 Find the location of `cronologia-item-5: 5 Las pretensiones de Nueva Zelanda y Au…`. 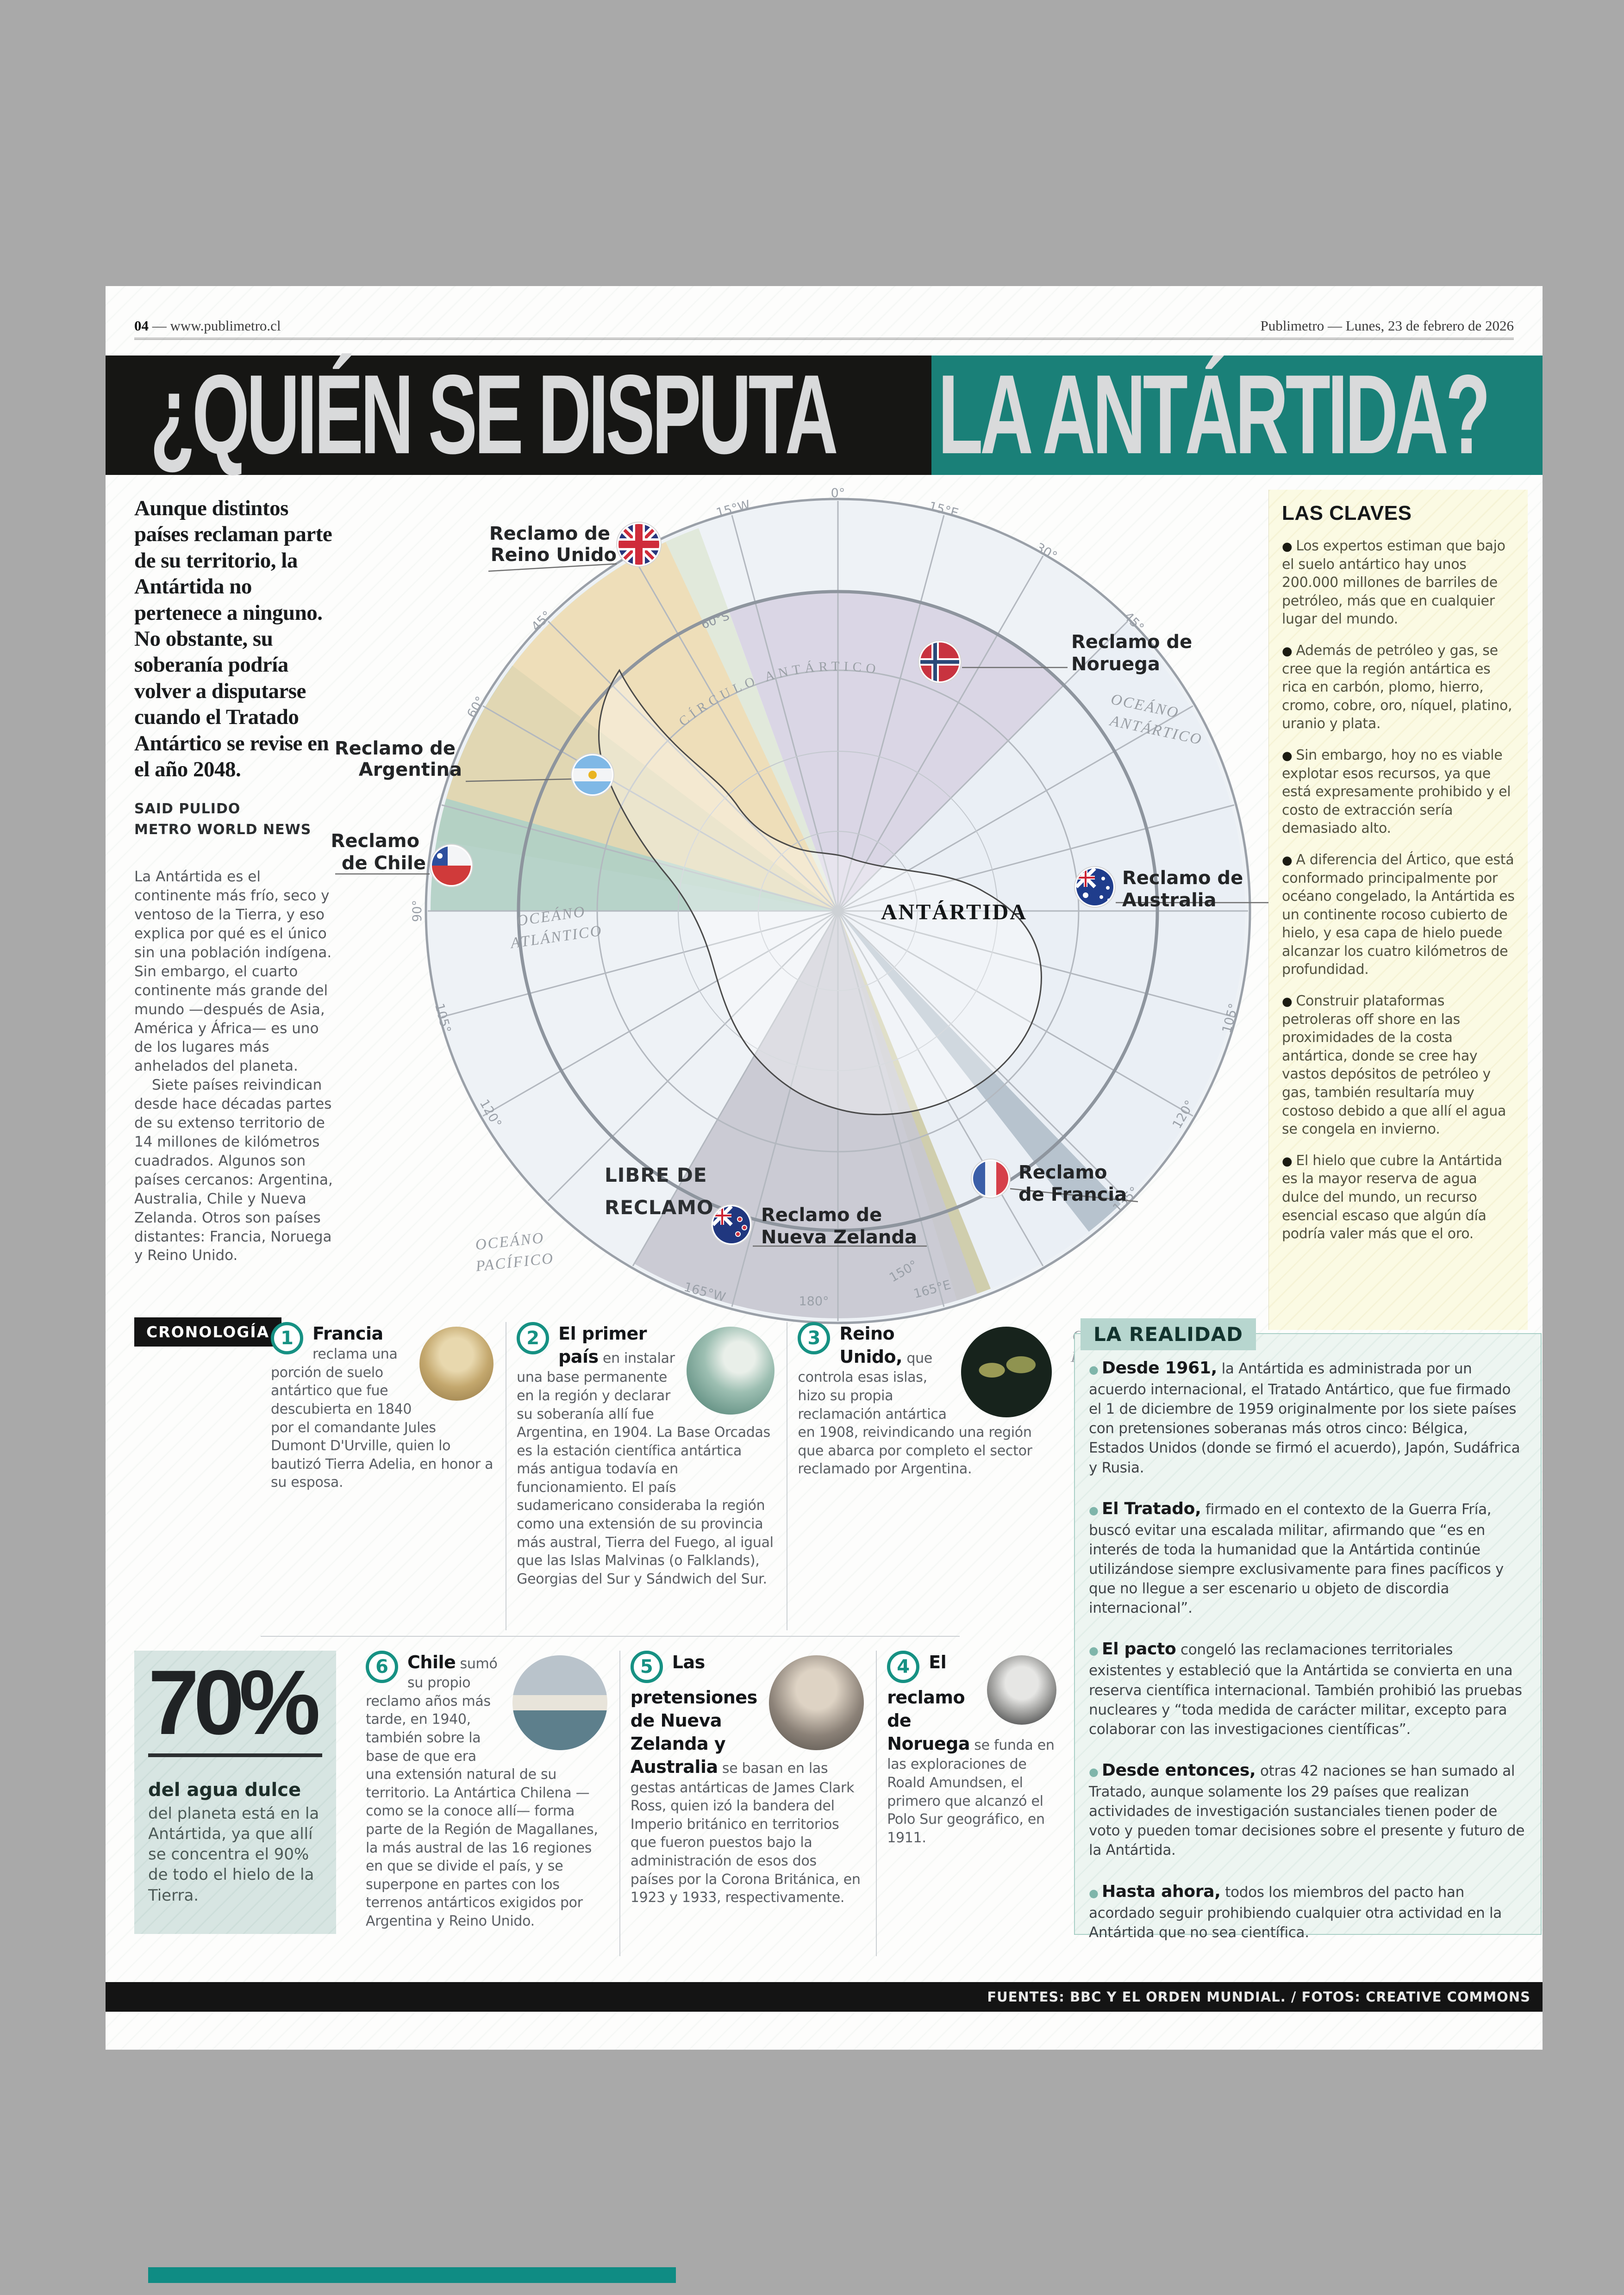

cronologia-item-5: 5 Las pretensiones de Nueva Zelanda y Au… is located at coordinates (747, 1803).